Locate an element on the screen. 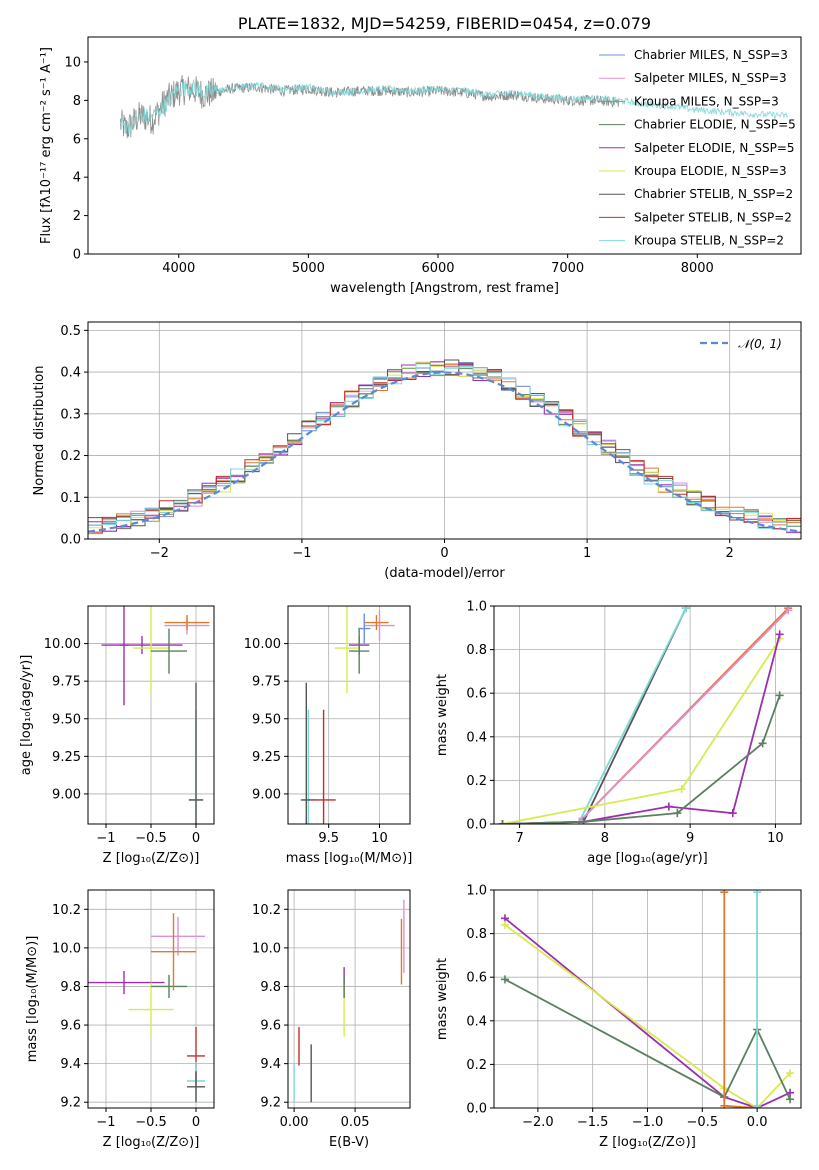 This screenshot has width=819, height=1170. y-axis-label: mass [log₁₀(M/M⊙)] is located at coordinates (32, 999).